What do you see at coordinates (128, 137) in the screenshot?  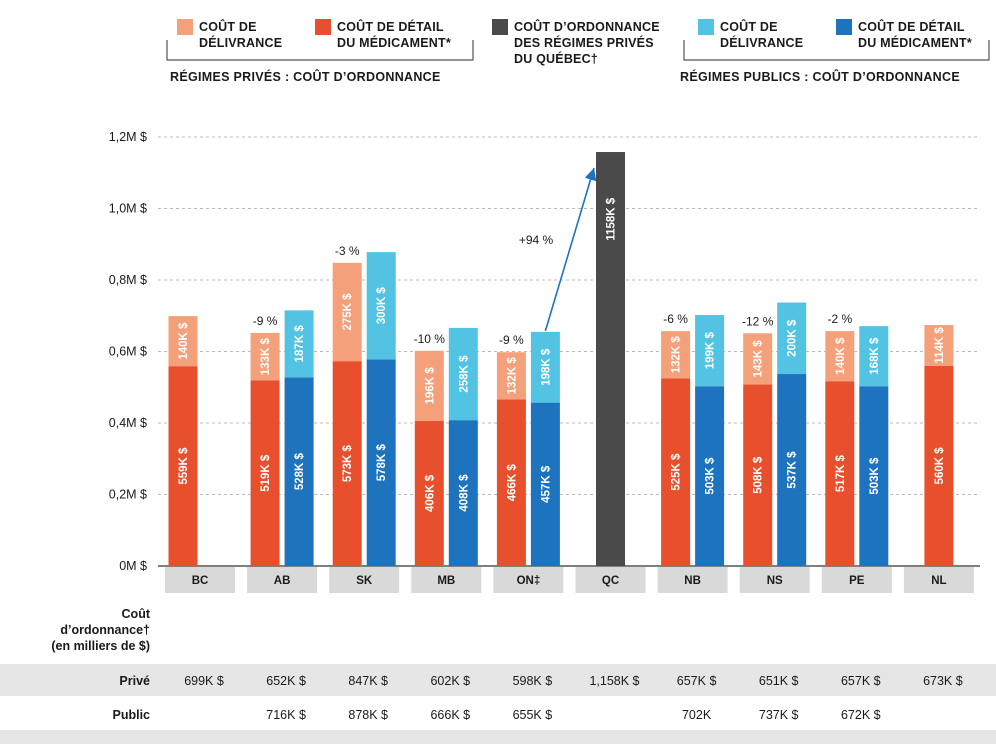 I see `y-tick-label-6: 1,2M $` at bounding box center [128, 137].